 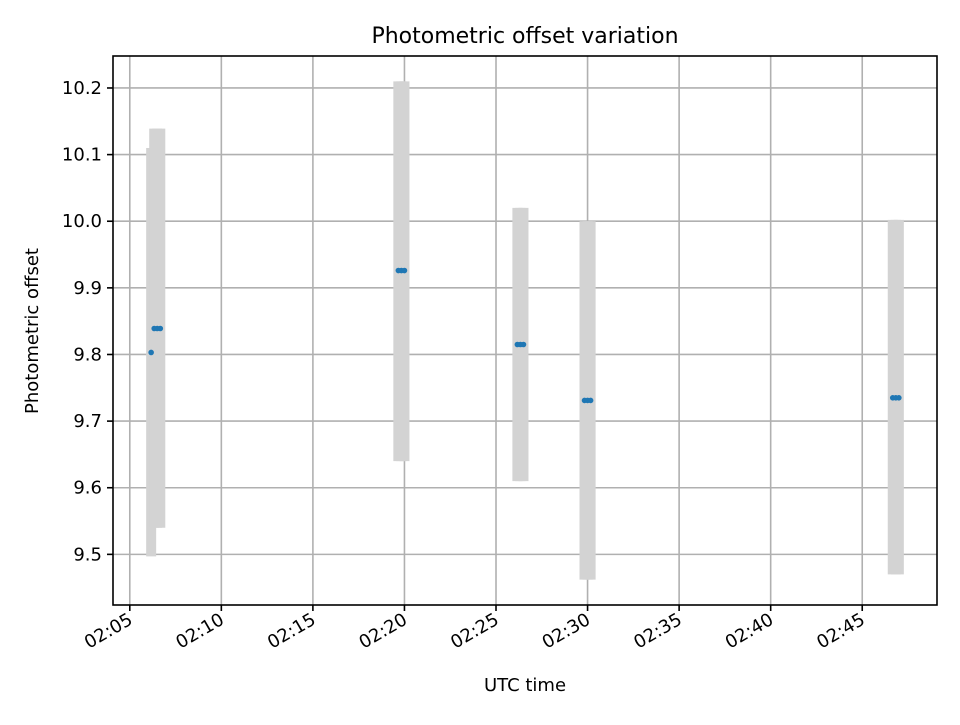 What do you see at coordinates (82, 155) in the screenshot?
I see `y-tick-label: 10.1` at bounding box center [82, 155].